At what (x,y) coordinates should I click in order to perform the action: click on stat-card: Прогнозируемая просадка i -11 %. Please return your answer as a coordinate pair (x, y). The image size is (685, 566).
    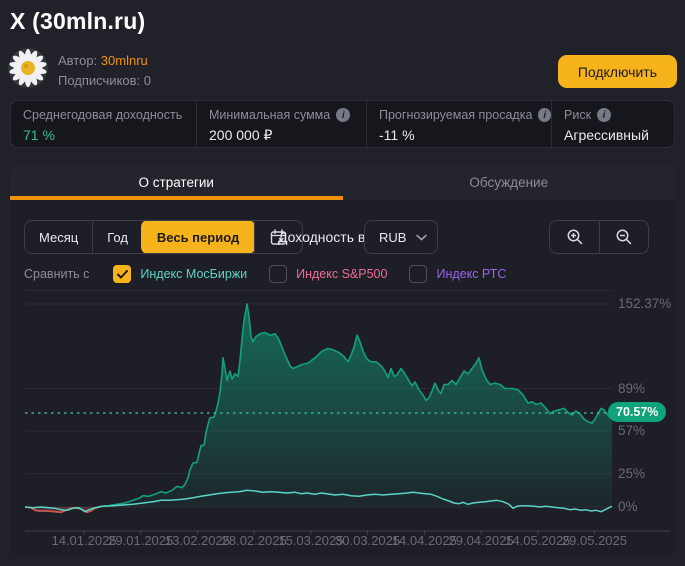
    Looking at the image, I should click on (458, 124).